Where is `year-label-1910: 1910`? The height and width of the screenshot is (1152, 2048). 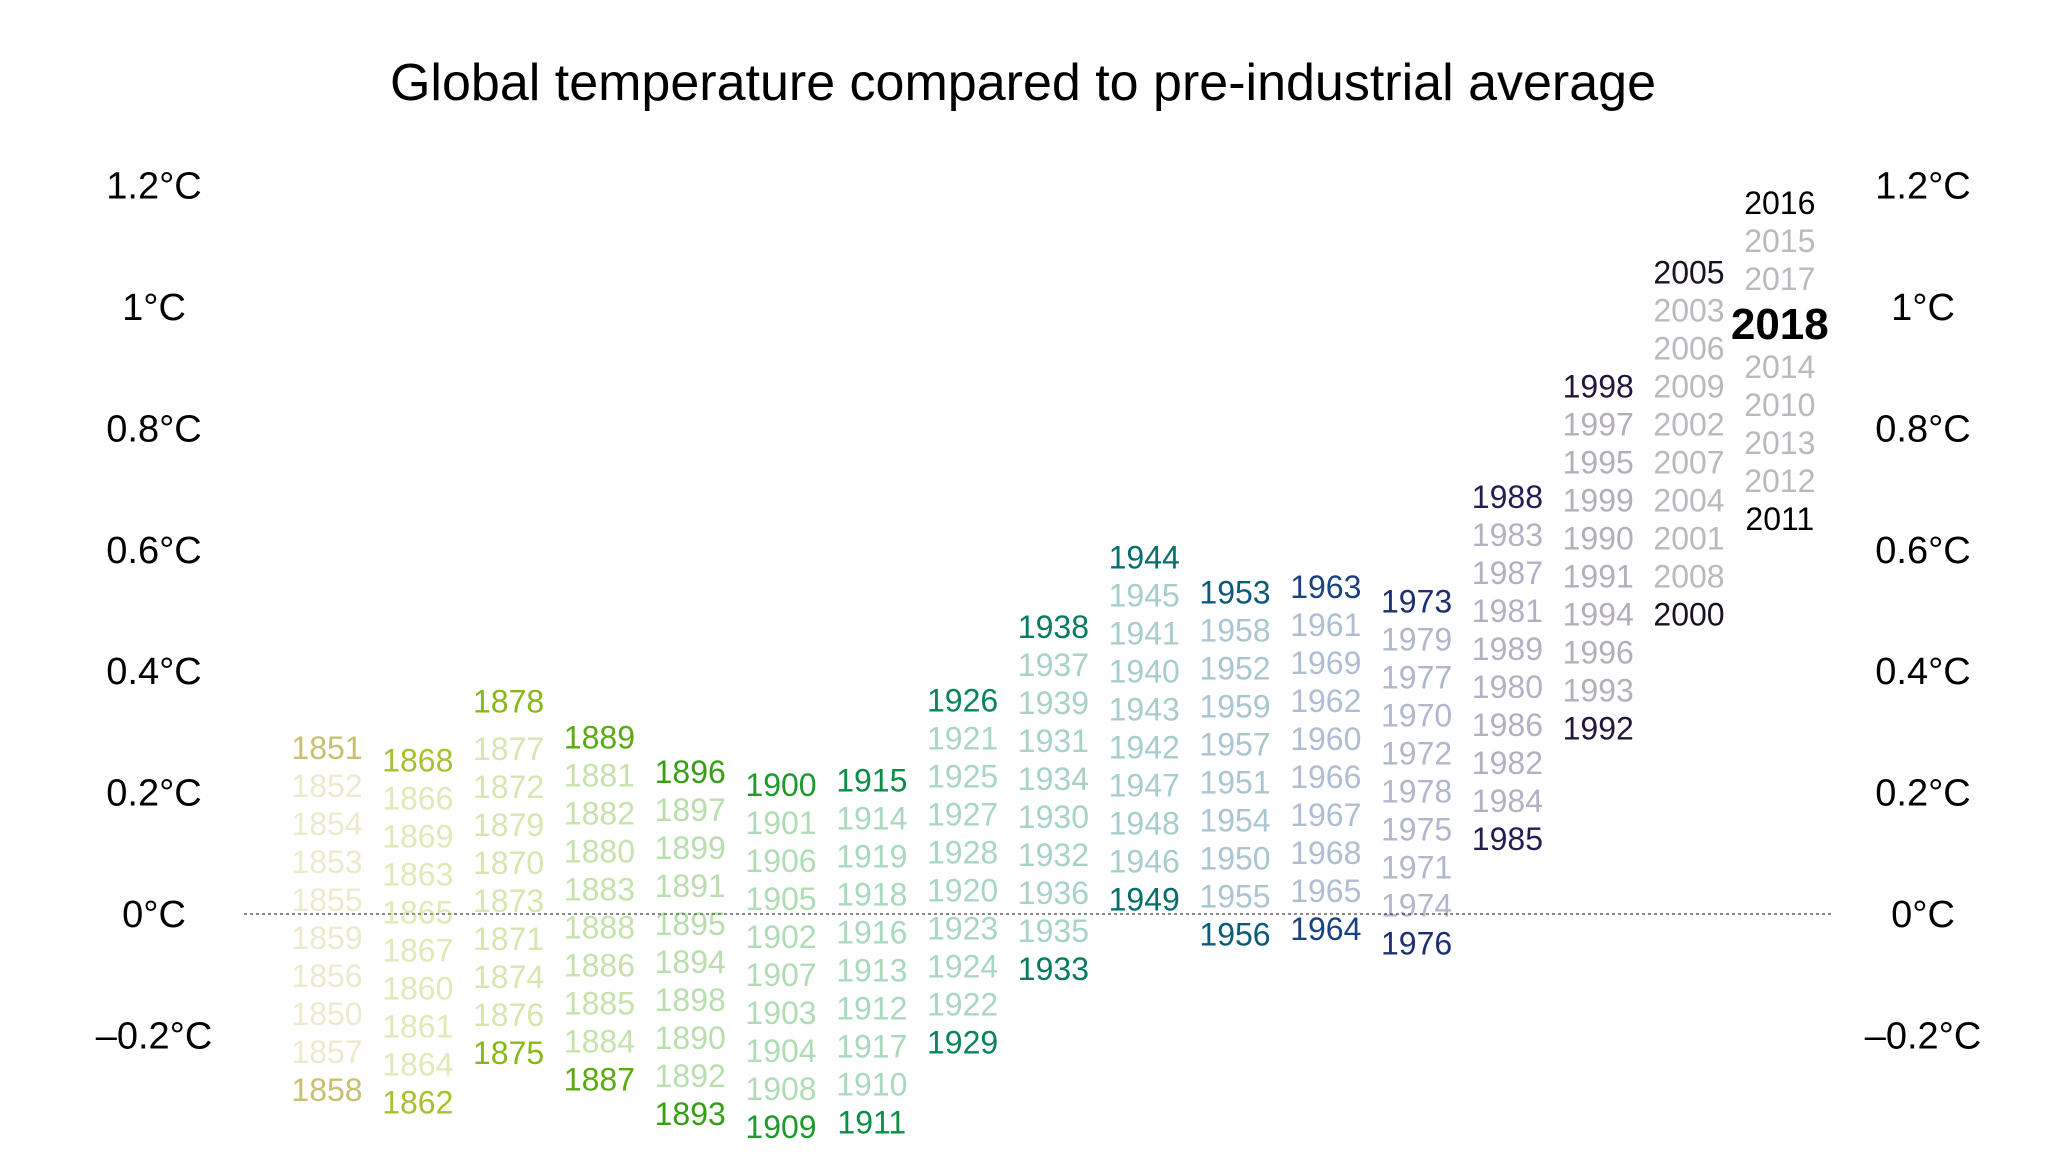
year-label-1910: 1910 is located at coordinates (871, 1085).